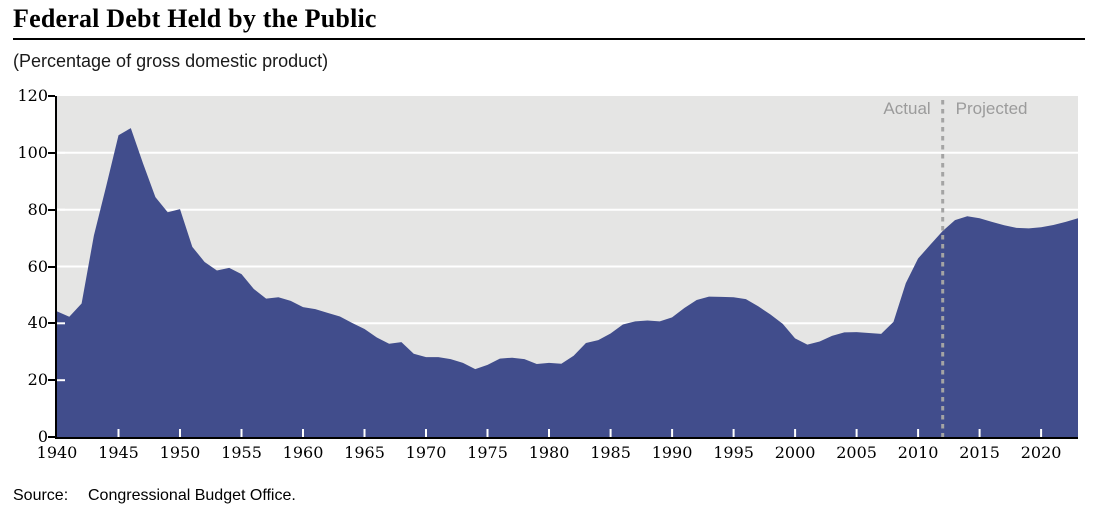 The height and width of the screenshot is (515, 1098). Describe the element at coordinates (171, 61) in the screenshot. I see `chart-subtitle: (Percentage of gross domestic product)` at that location.